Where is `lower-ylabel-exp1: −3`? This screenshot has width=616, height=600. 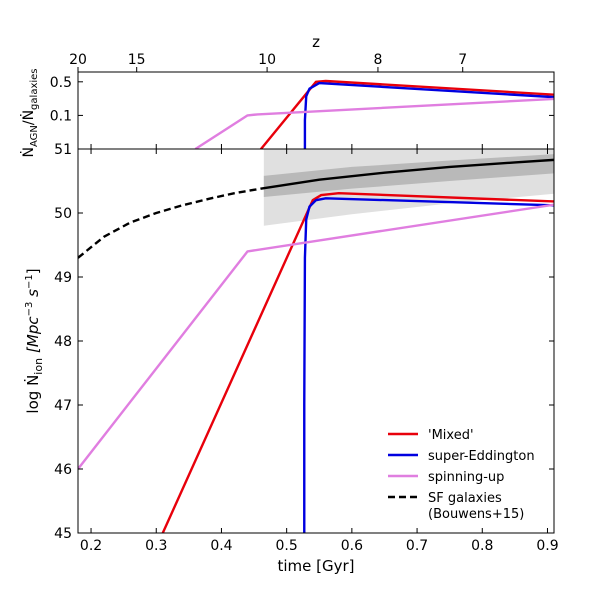 lower-ylabel-exp1: −3 is located at coordinates (29, 309).